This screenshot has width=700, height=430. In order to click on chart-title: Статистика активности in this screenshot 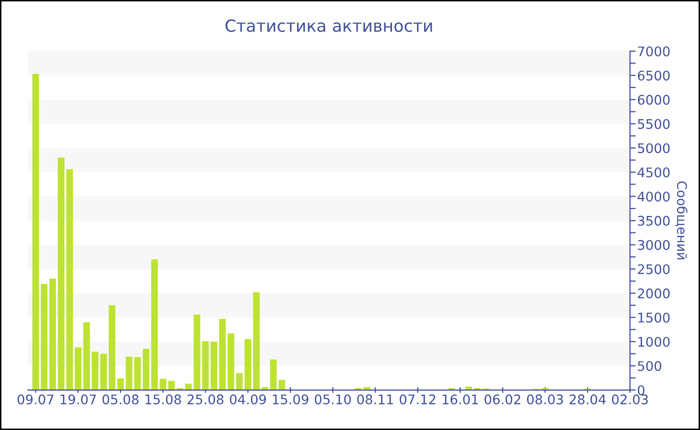, I will do `click(329, 25)`.